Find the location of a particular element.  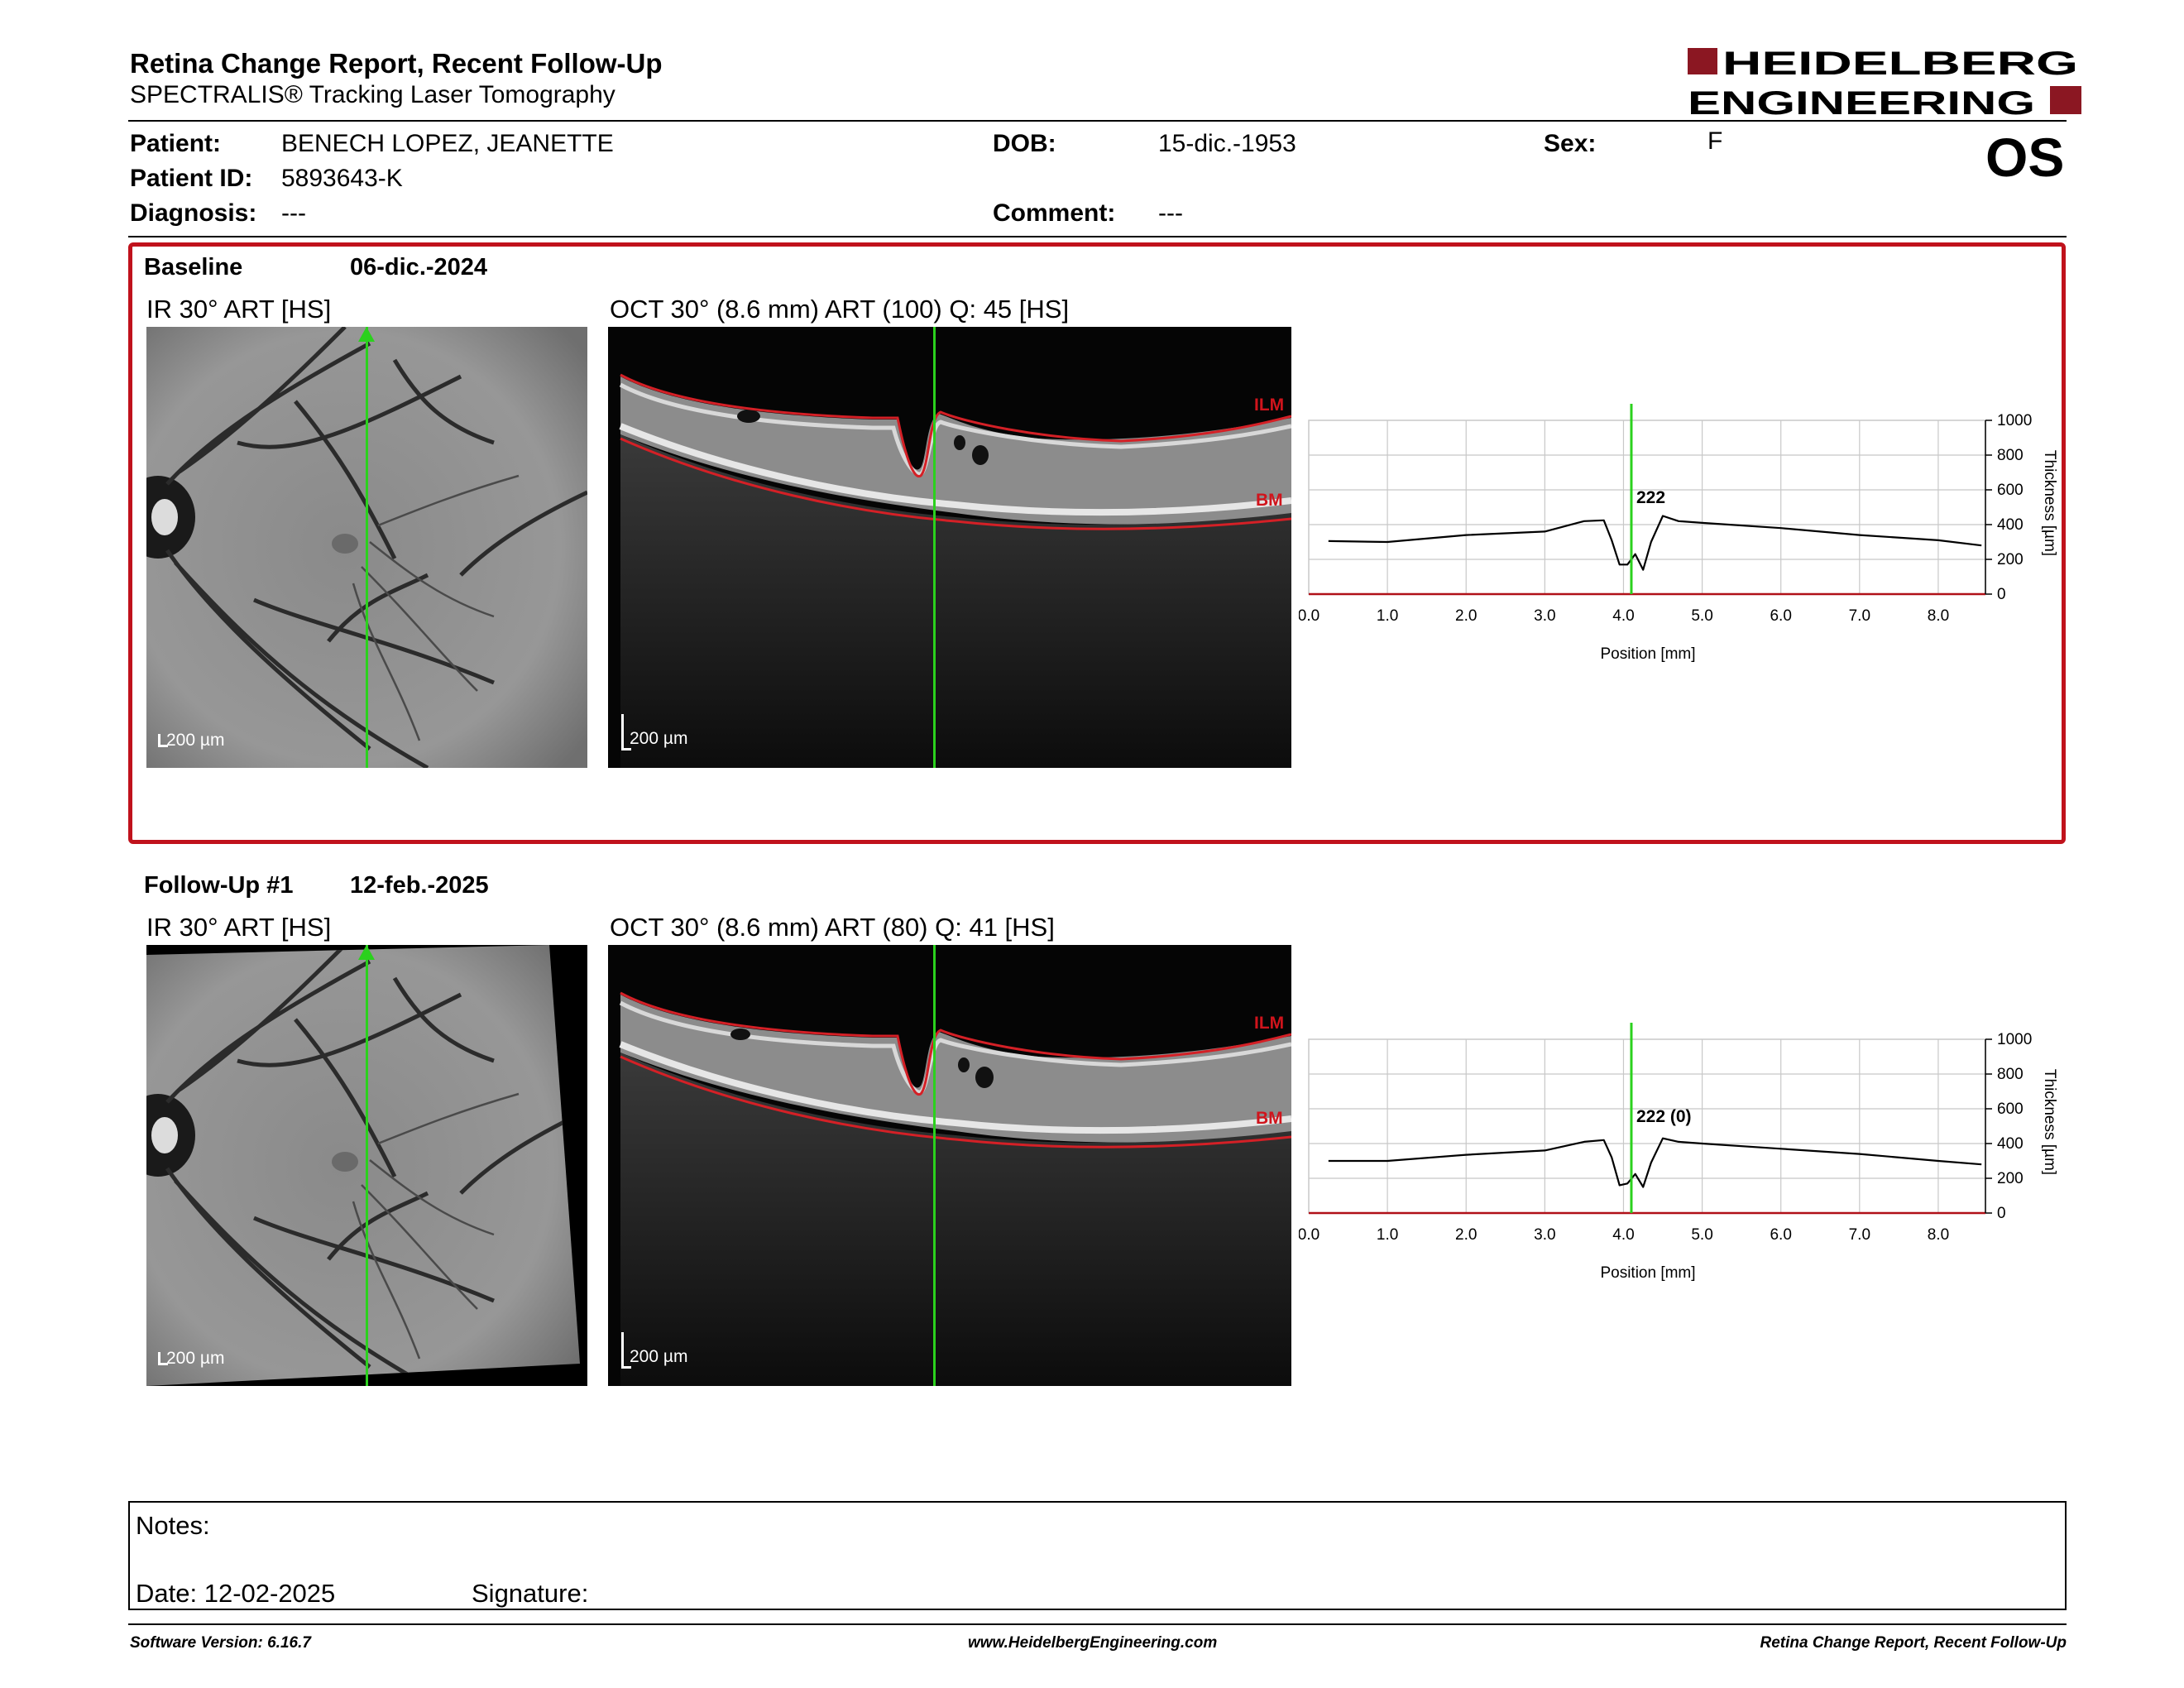

followup-oct-caption: OCT 30° (8.6 mm) ART (80) Q: 41 [HS] is located at coordinates (832, 927).